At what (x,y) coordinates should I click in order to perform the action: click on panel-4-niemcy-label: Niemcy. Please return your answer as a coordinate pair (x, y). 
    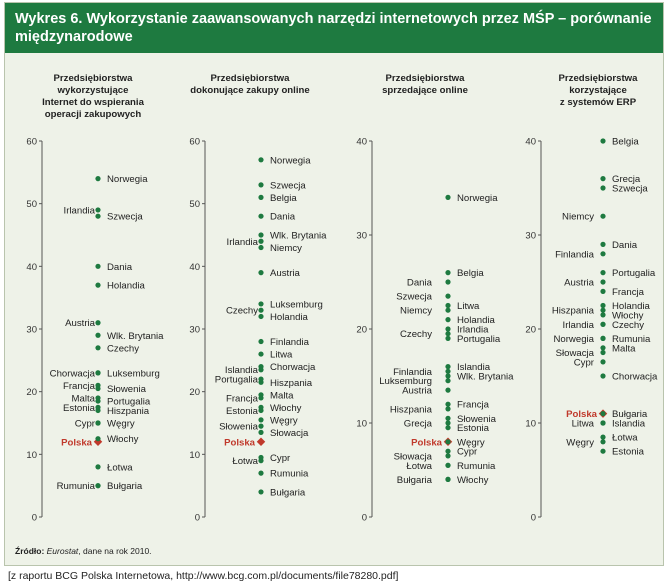
    Looking at the image, I should click on (578, 217).